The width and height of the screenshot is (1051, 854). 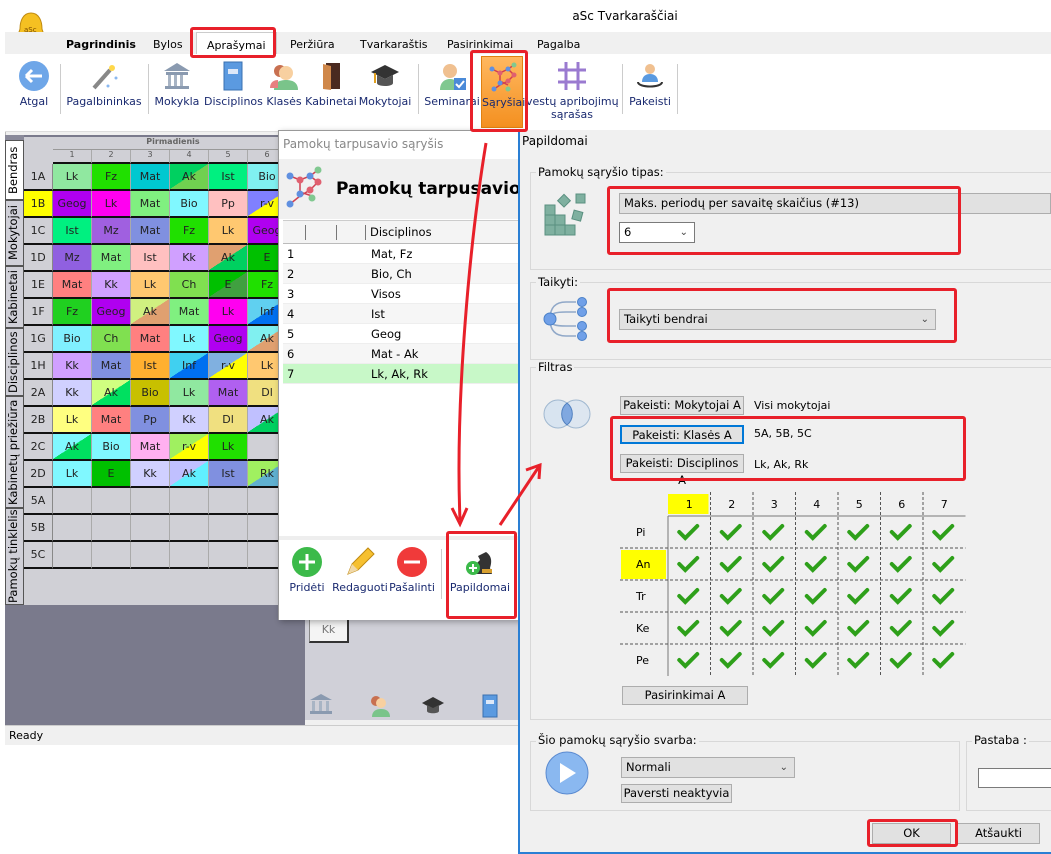 I want to click on menu-tab-pagalba: Pagalba, so click(x=559, y=44).